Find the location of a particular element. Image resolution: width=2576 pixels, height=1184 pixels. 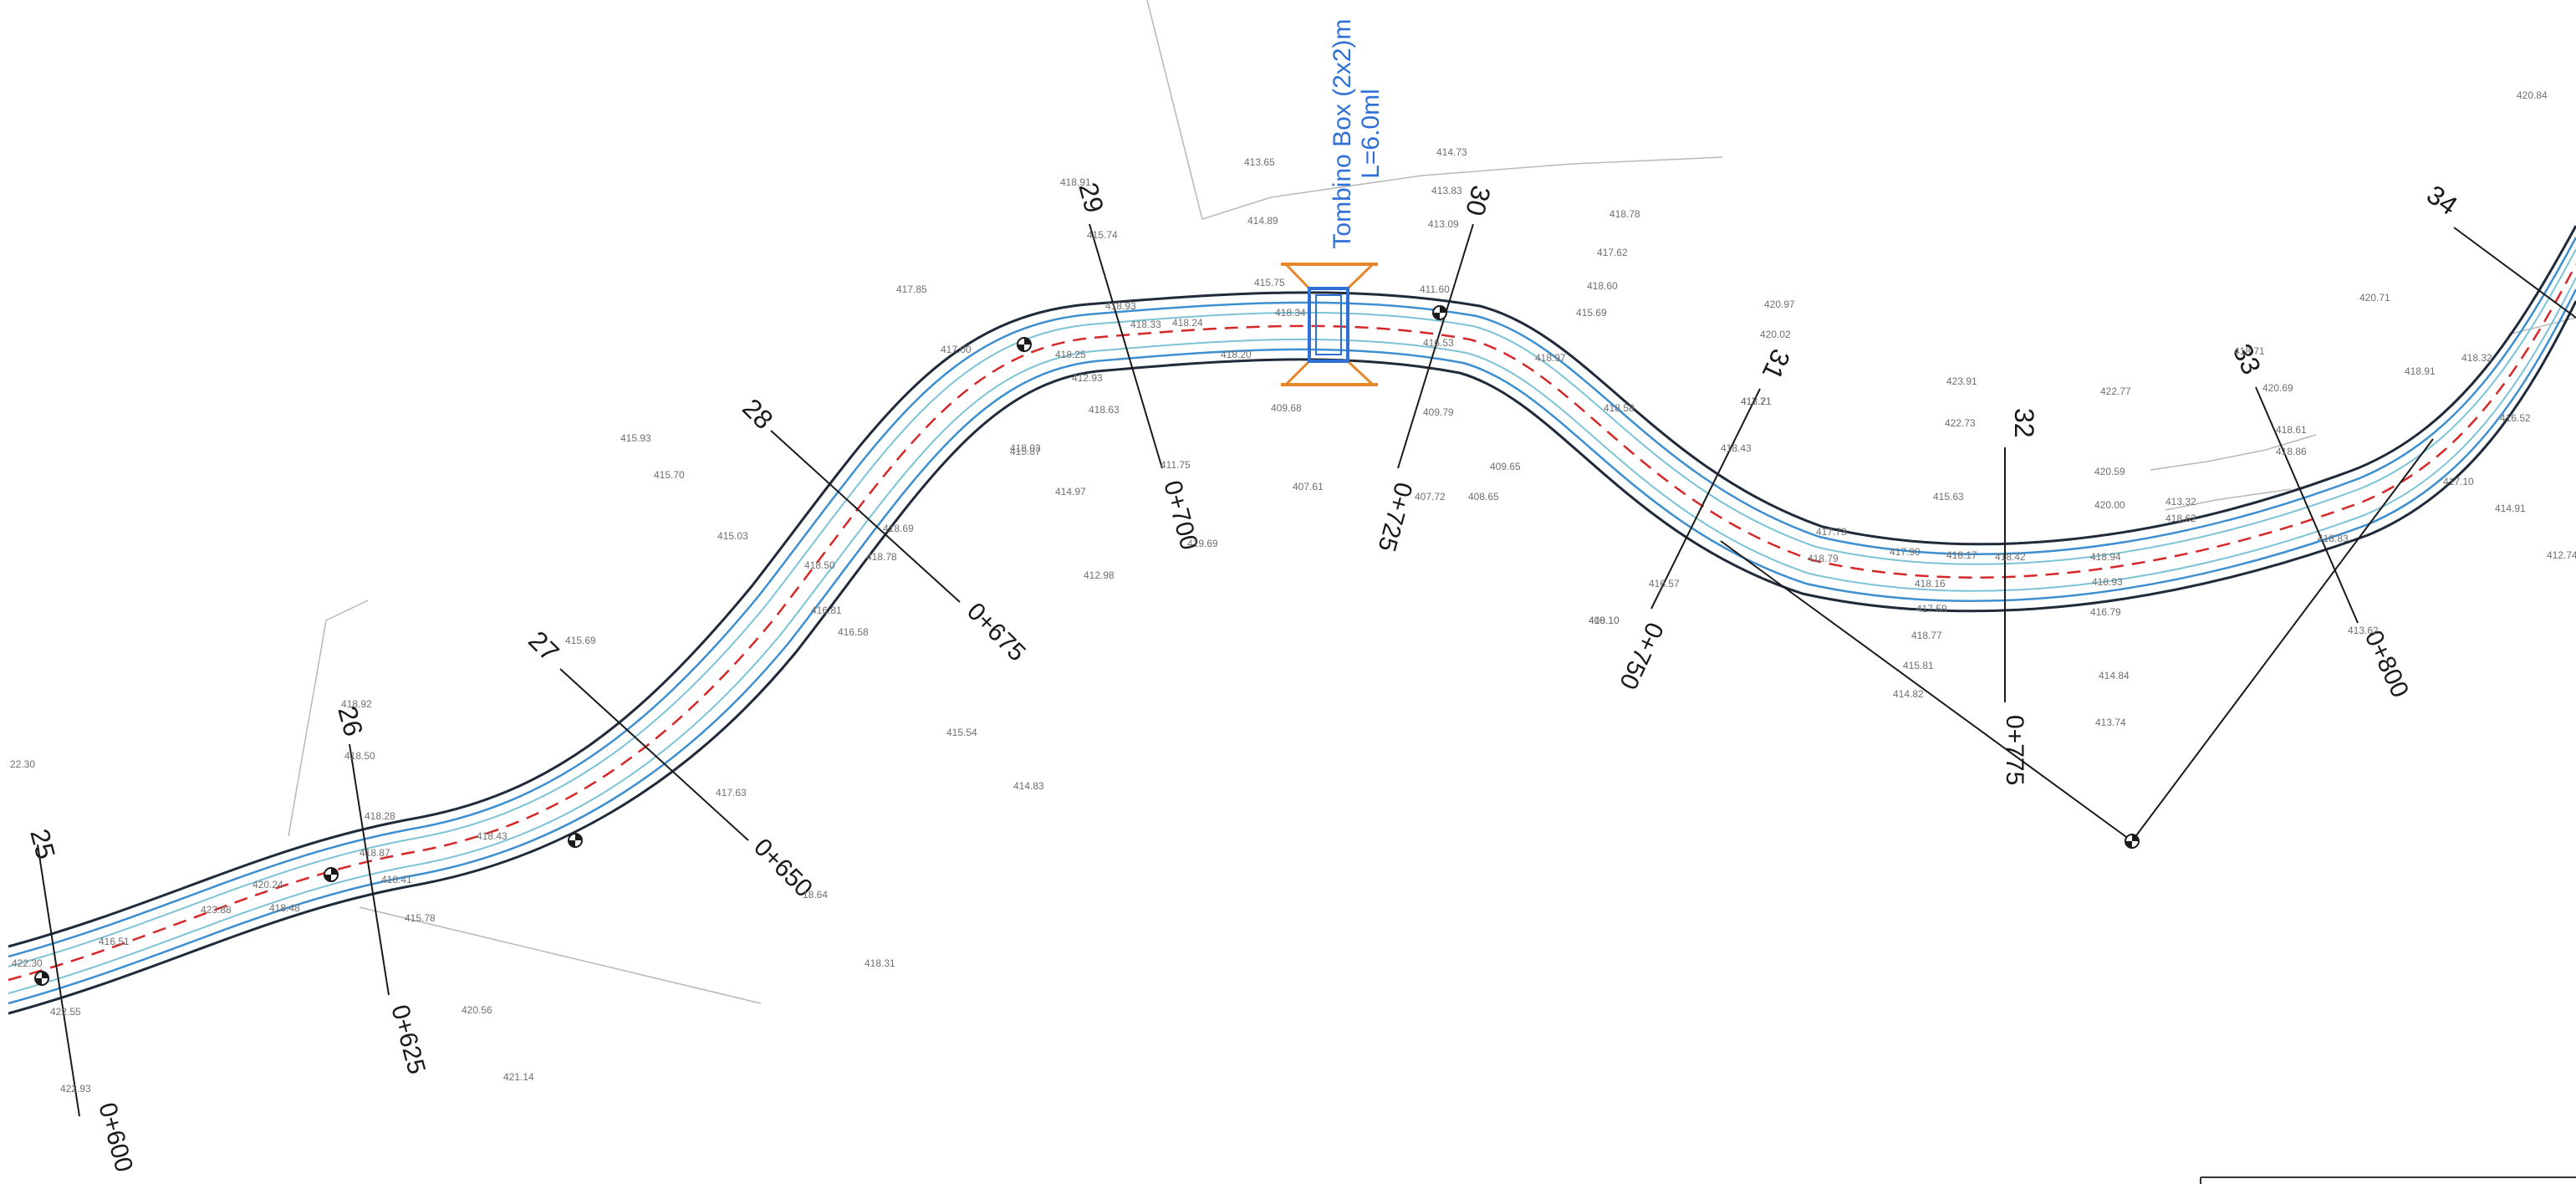

elevation-label: 415.81 is located at coordinates (1919, 665).